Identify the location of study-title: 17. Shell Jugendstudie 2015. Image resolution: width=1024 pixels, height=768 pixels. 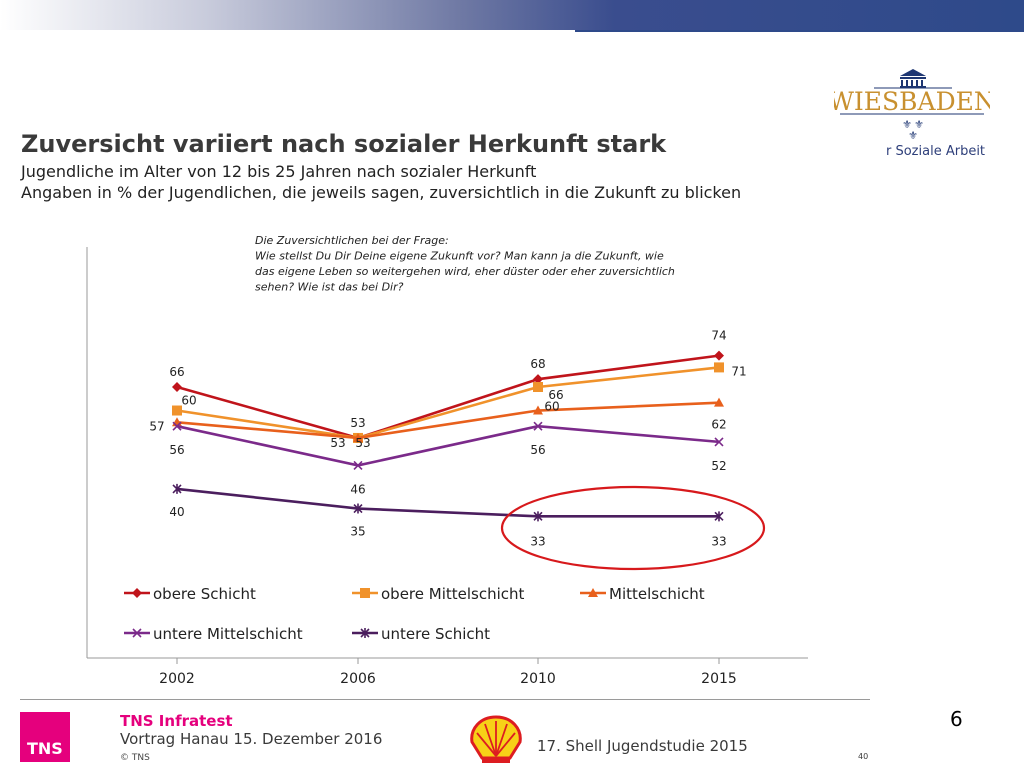
(642, 746).